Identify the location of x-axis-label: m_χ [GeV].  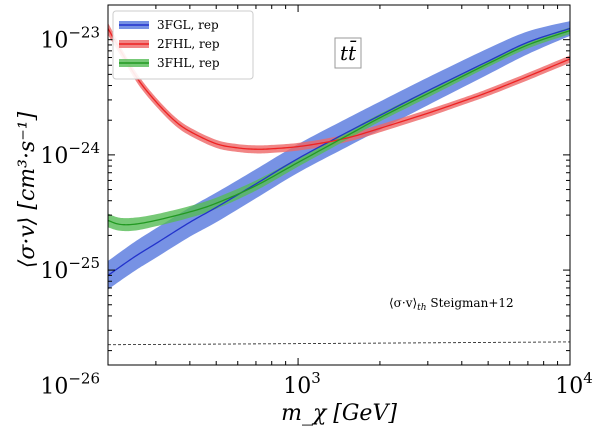
(339, 413).